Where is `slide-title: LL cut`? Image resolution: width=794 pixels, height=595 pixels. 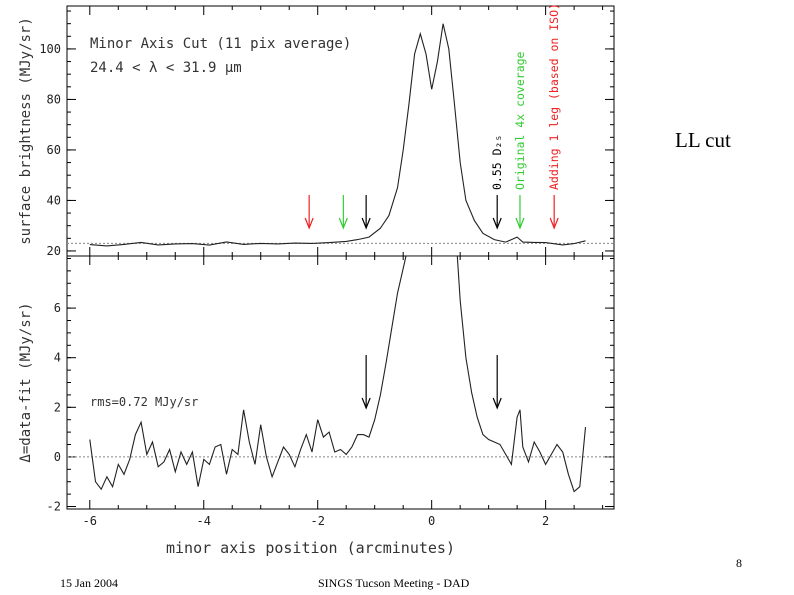 slide-title: LL cut is located at coordinates (703, 140).